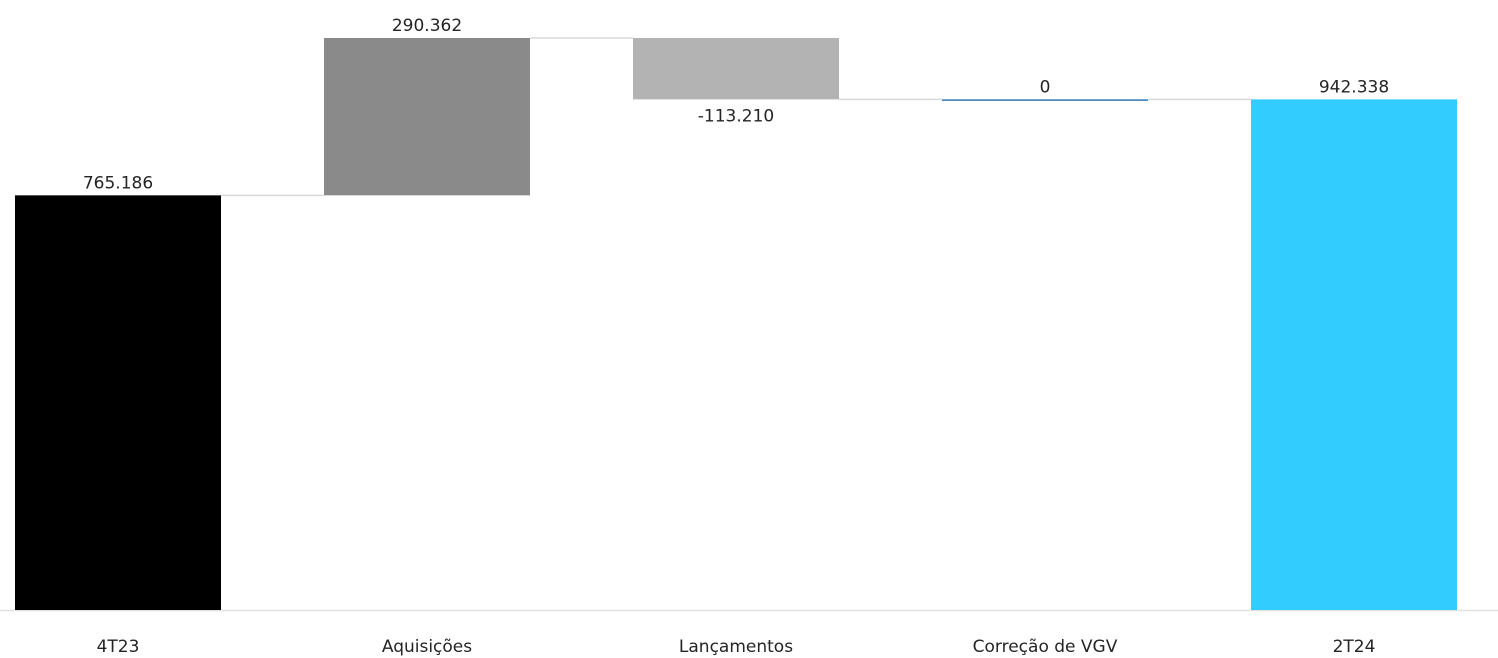  What do you see at coordinates (1045, 647) in the screenshot?
I see `x-tick-label: Correção de VGV` at bounding box center [1045, 647].